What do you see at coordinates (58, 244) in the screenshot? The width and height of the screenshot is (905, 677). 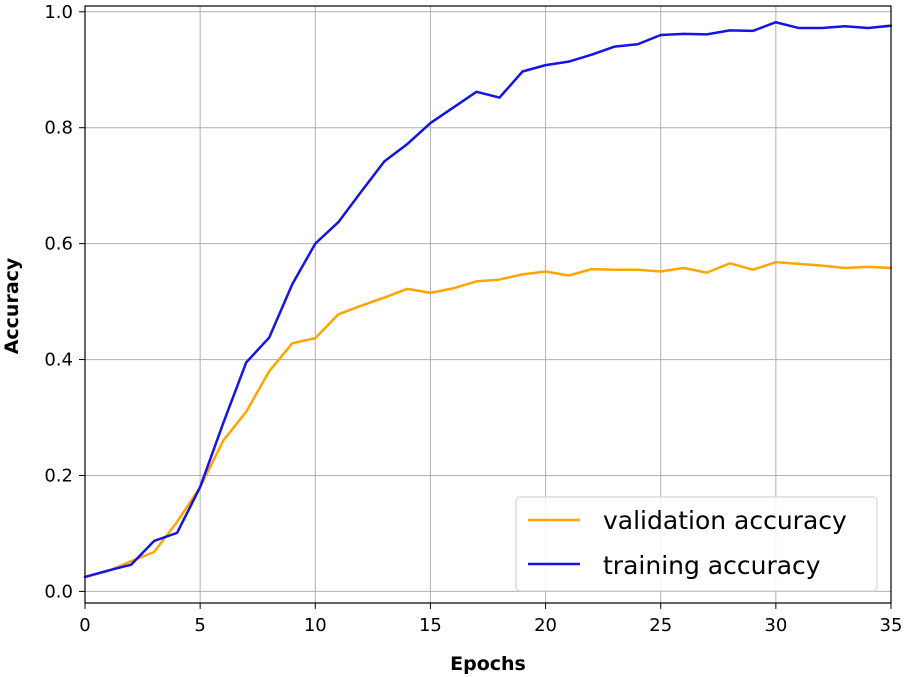 I see `y-tick-label: 0.6` at bounding box center [58, 244].